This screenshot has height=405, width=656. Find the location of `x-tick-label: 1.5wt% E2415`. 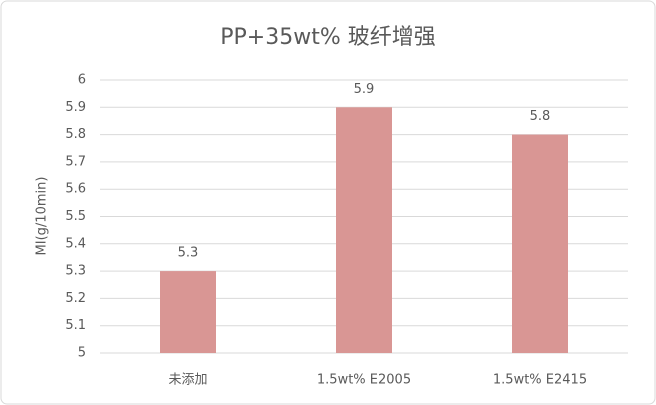

x-tick-label: 1.5wt% E2415 is located at coordinates (540, 380).